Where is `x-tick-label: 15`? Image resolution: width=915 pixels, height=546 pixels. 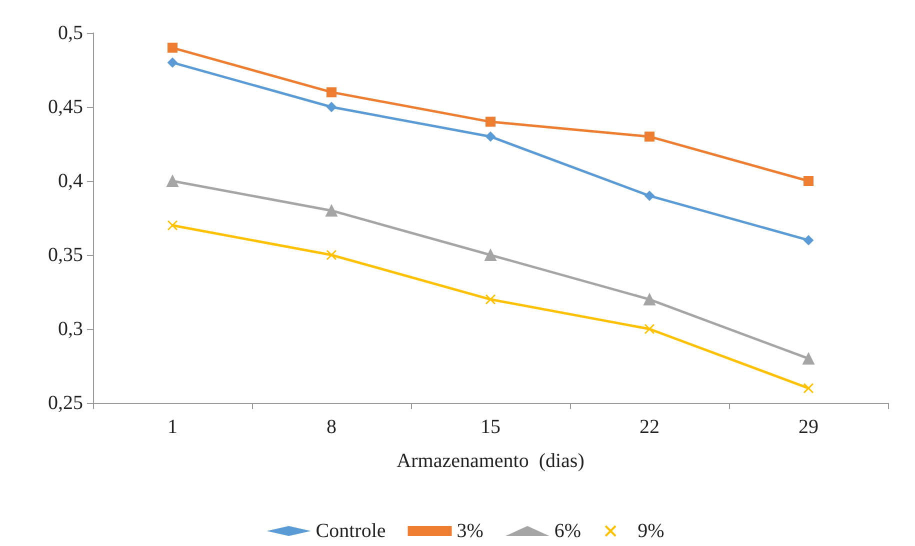 x-tick-label: 15 is located at coordinates (490, 427).